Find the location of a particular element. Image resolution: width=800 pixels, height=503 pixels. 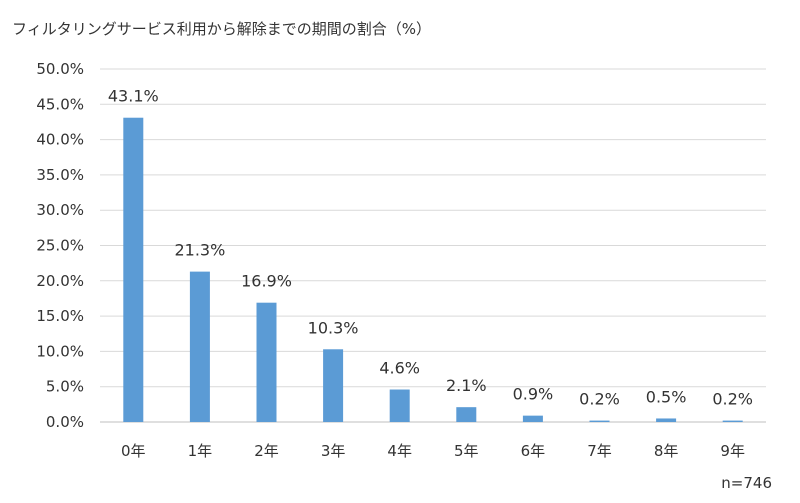

data-label: 4.6% is located at coordinates (399, 368).